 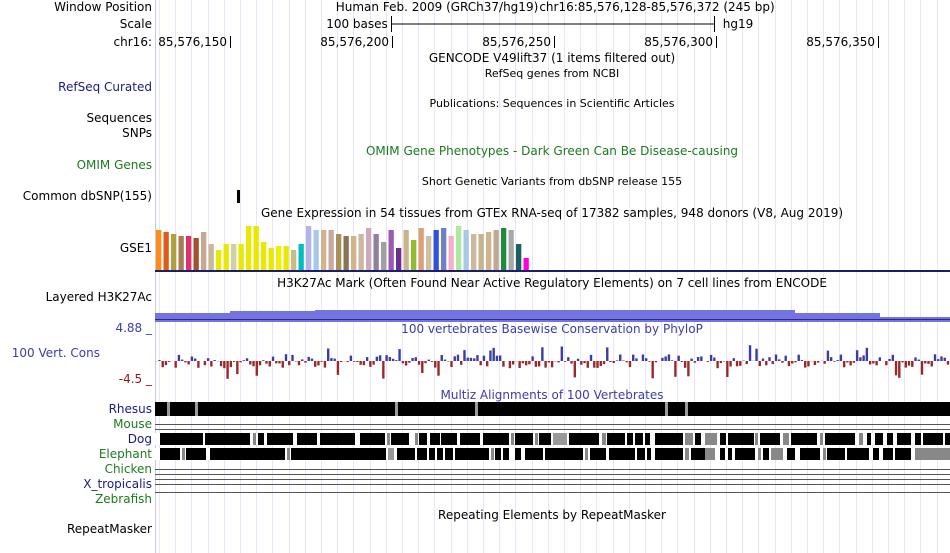 I want to click on ruler-tick-label: 85,576,350, so click(x=840, y=42).